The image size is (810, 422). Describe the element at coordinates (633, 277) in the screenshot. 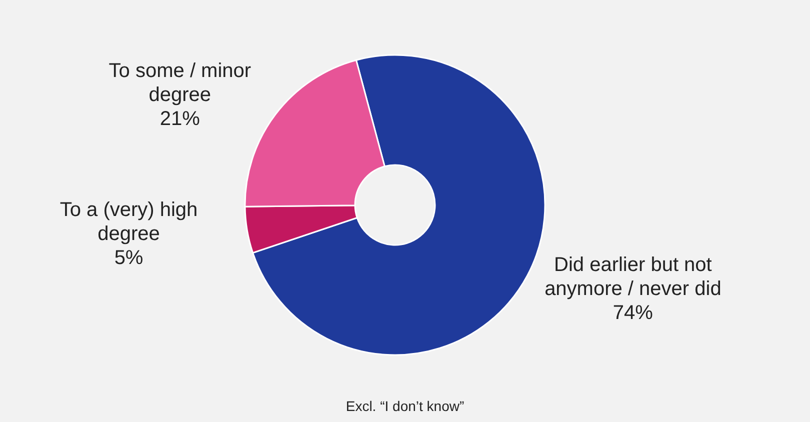

I see `slice-label: Did earlier but not anymore / never did` at that location.